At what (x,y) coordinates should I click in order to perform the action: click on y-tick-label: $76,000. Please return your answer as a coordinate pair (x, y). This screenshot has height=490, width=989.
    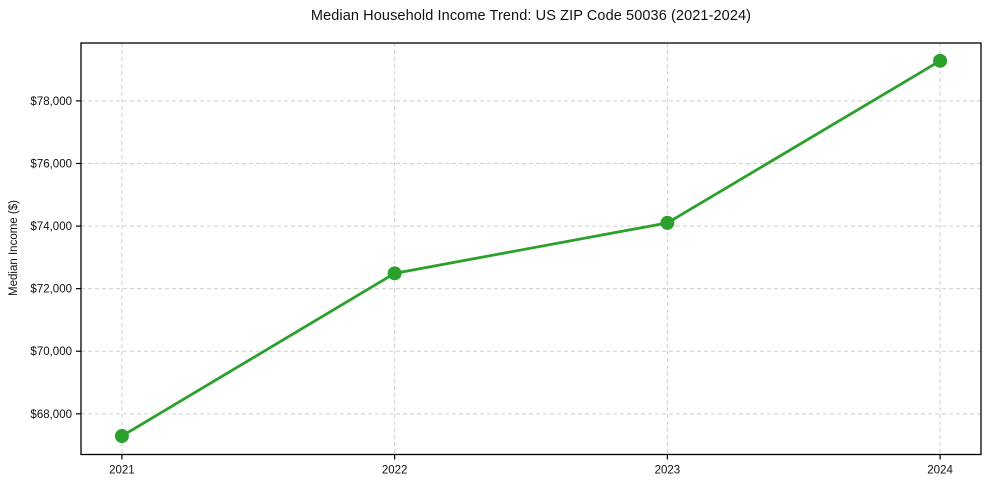
    Looking at the image, I should click on (51, 164).